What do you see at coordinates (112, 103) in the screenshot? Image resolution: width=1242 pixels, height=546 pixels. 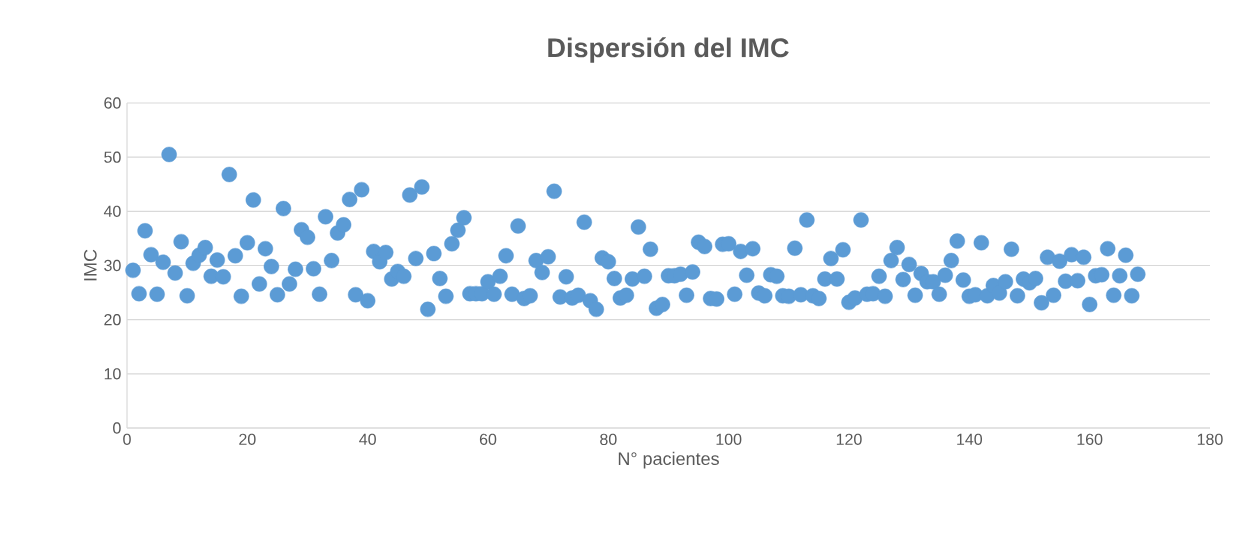 I see `y-tick-label: 60` at bounding box center [112, 103].